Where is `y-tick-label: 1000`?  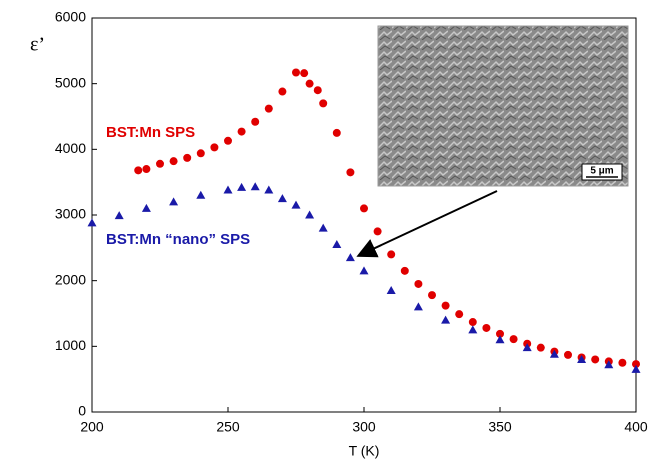
y-tick-label: 1000 is located at coordinates (70, 345).